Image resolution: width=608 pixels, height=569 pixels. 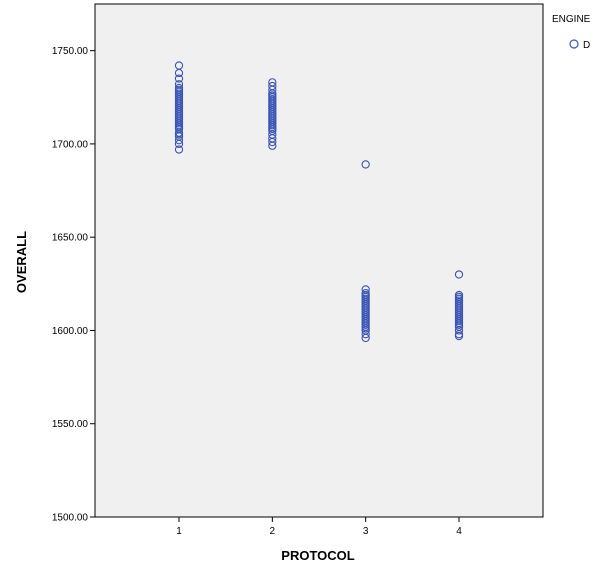 What do you see at coordinates (571, 19) in the screenshot?
I see `legend-title: ENGINE` at bounding box center [571, 19].